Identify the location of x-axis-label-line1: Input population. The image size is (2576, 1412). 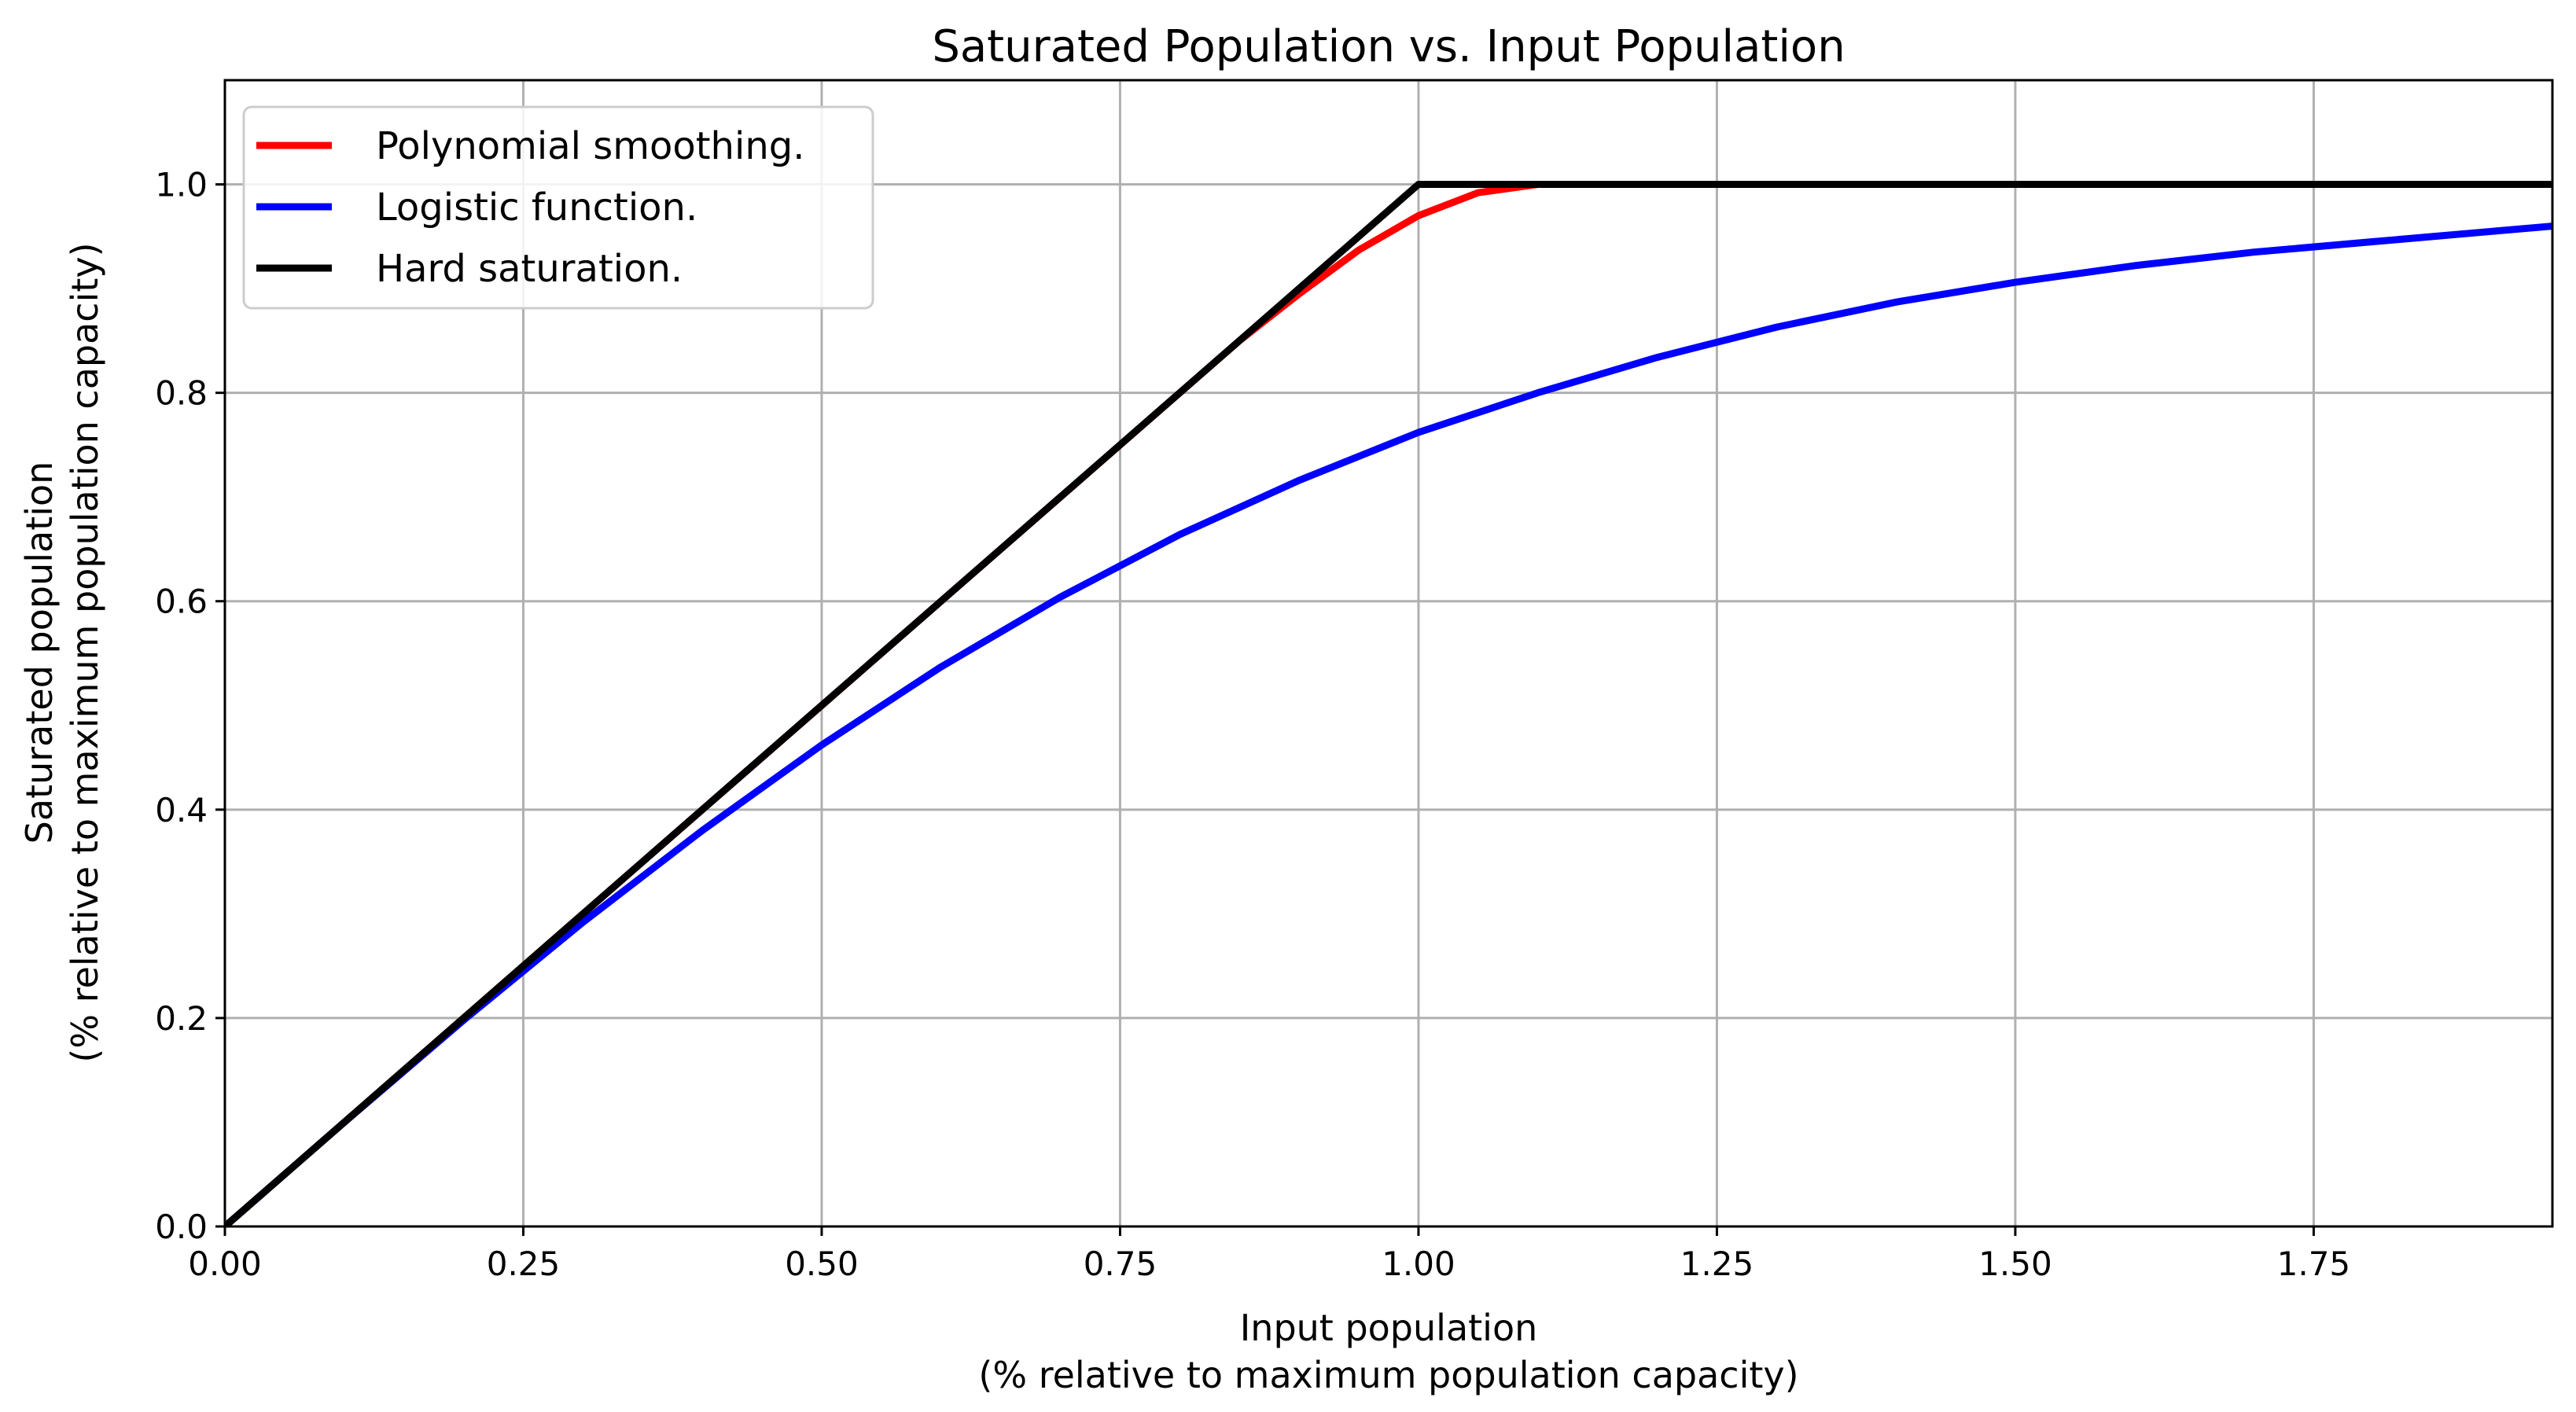
(1389, 1328).